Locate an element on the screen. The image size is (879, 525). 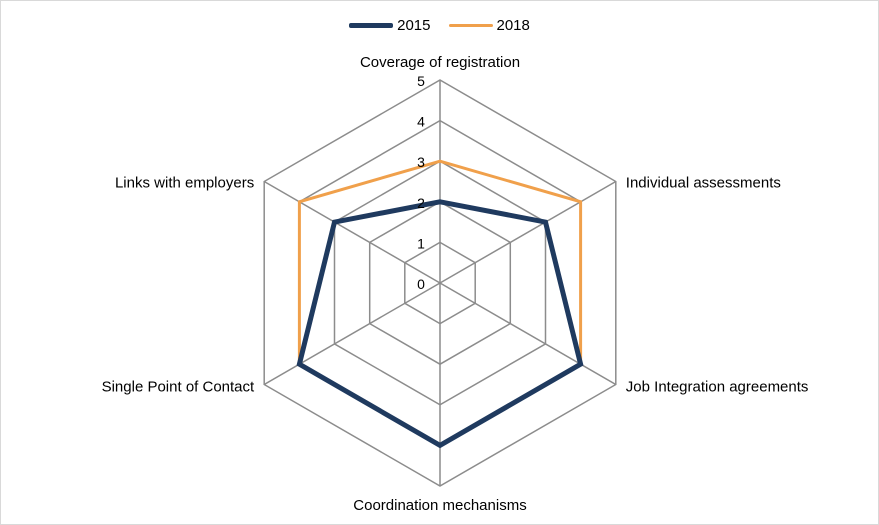
legend-item-2018: 2018 is located at coordinates (489, 25).